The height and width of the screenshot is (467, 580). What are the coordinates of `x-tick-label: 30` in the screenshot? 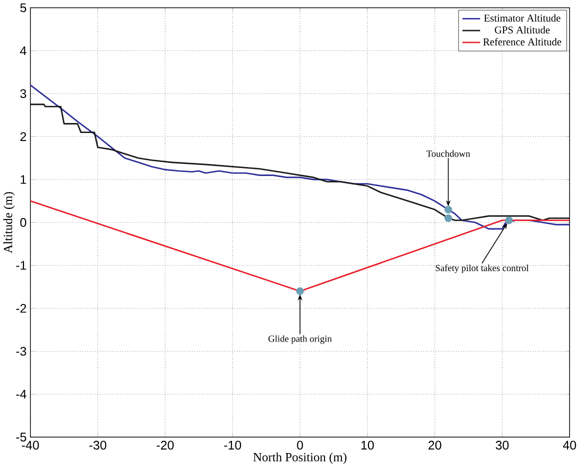 It's located at (502, 445).